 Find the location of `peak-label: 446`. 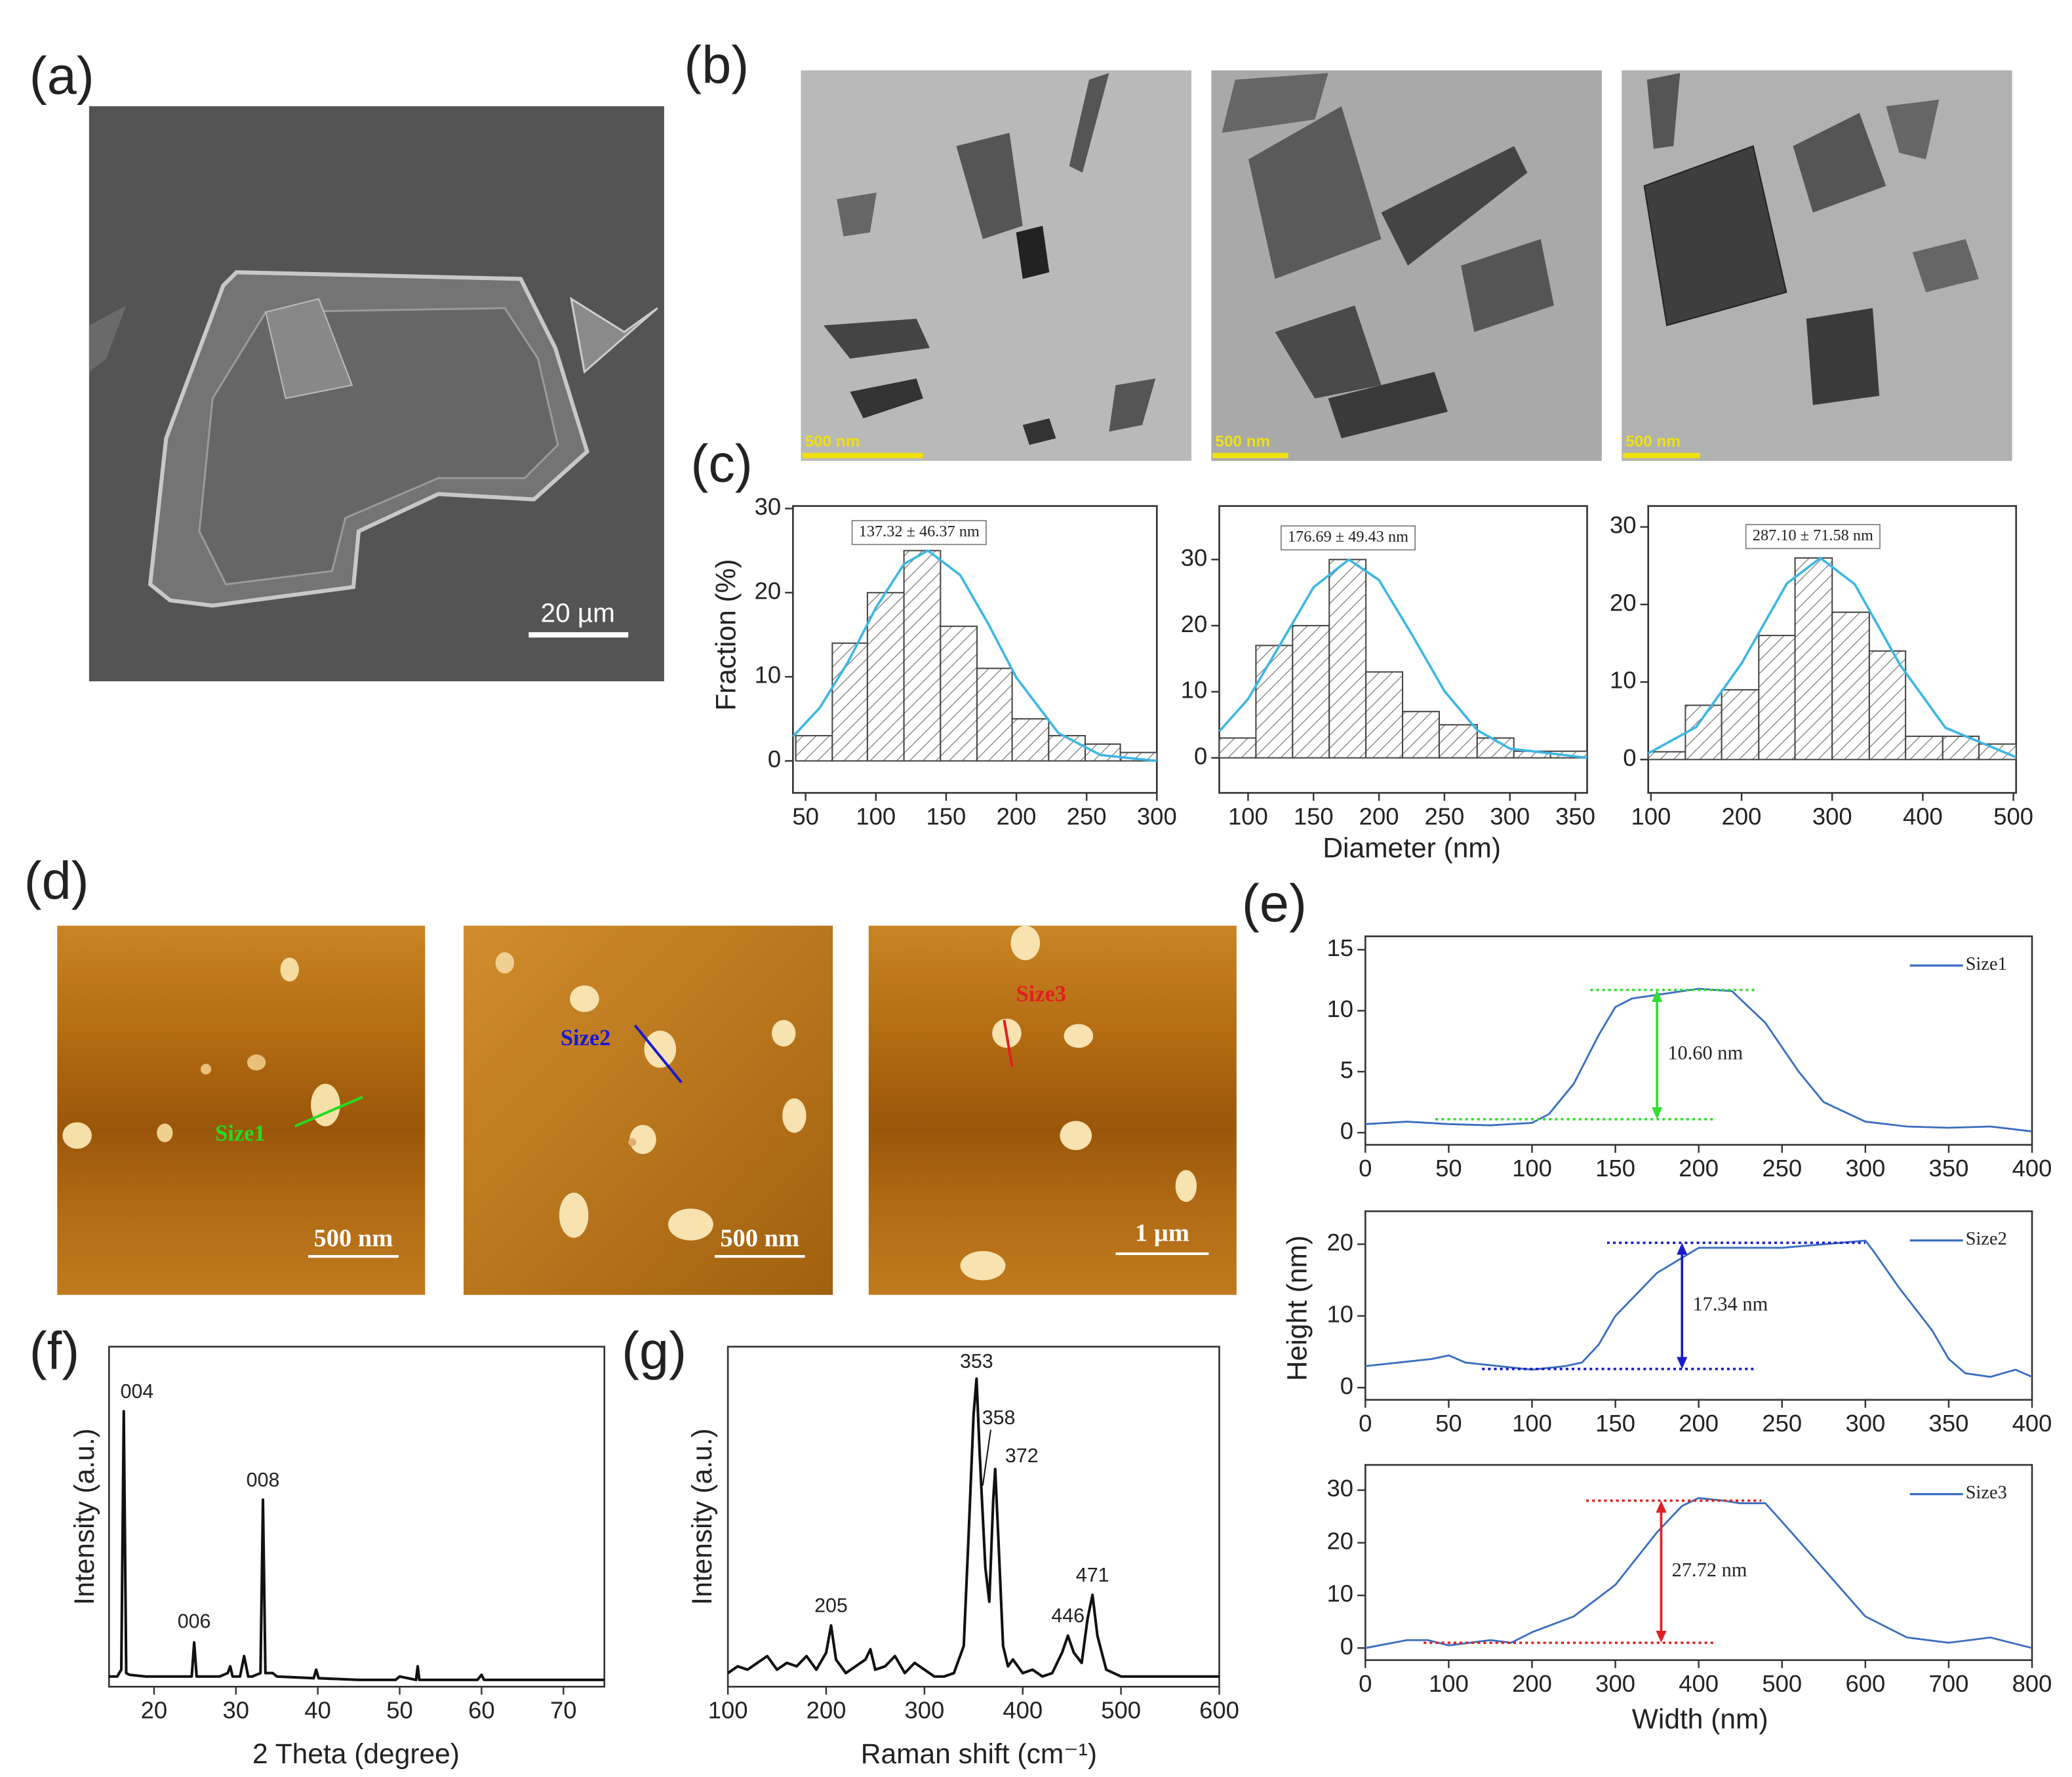

peak-label: 446 is located at coordinates (1068, 1616).